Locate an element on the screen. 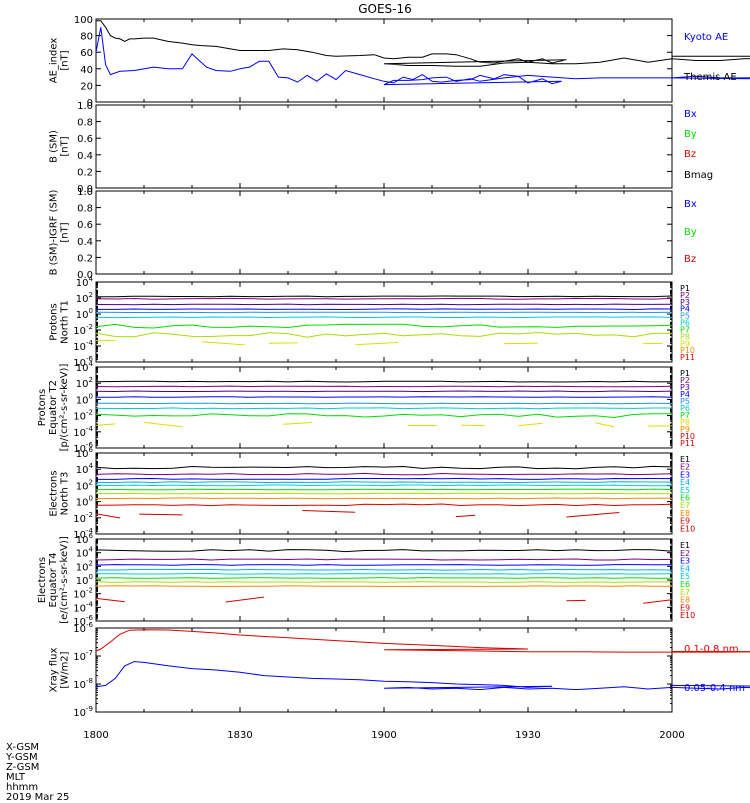 This screenshot has height=803, width=750. protons_t1-trace-P2 is located at coordinates (384, 298).